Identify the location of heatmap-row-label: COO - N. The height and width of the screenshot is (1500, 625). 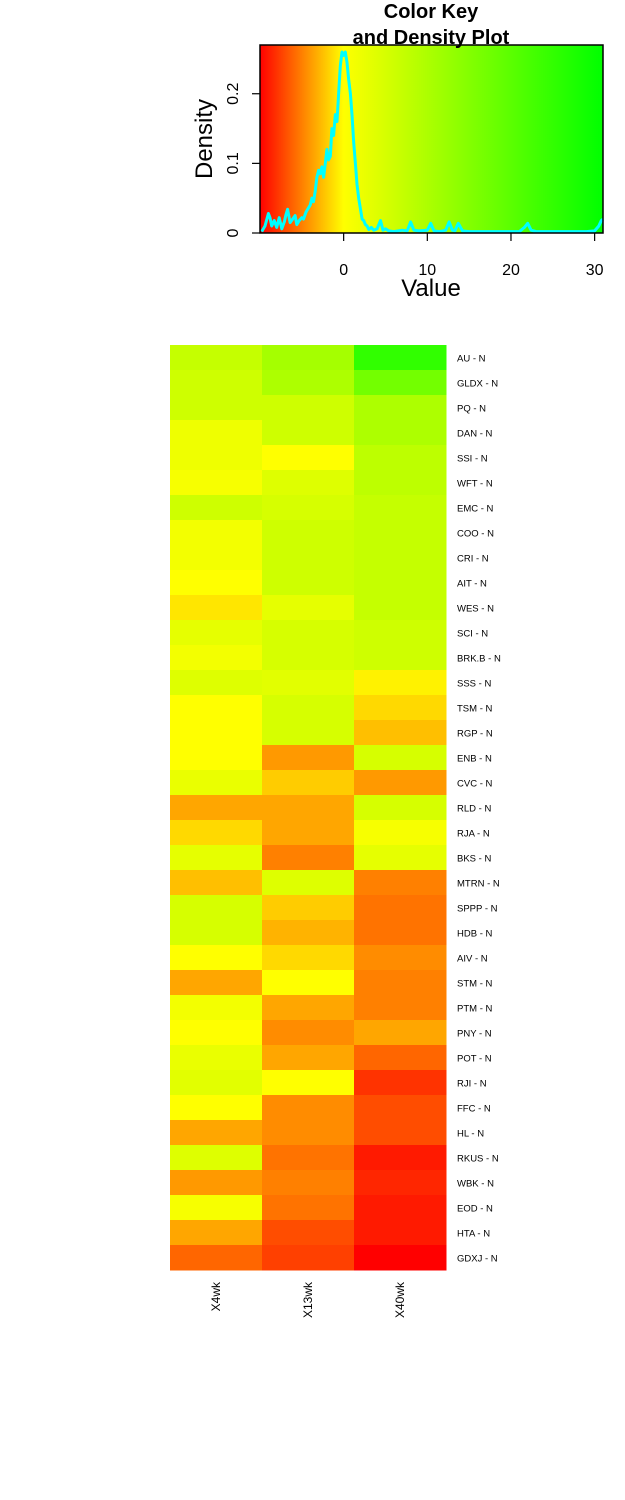
(475, 534).